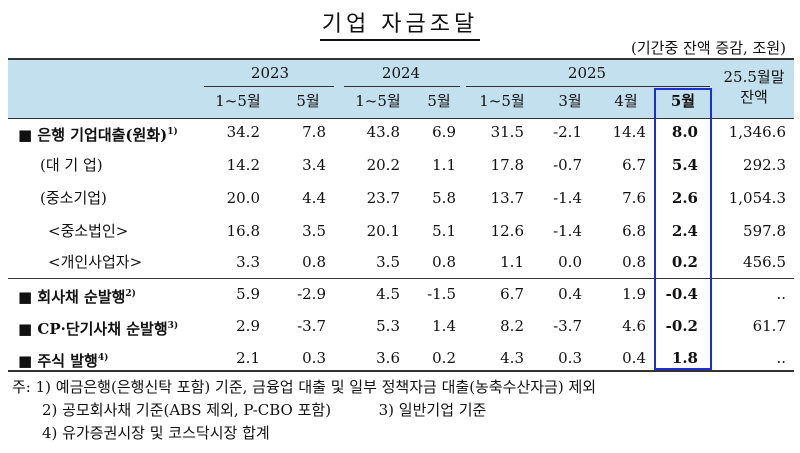 The height and width of the screenshot is (453, 800). I want to click on table-cell: 3.6, so click(388, 358).